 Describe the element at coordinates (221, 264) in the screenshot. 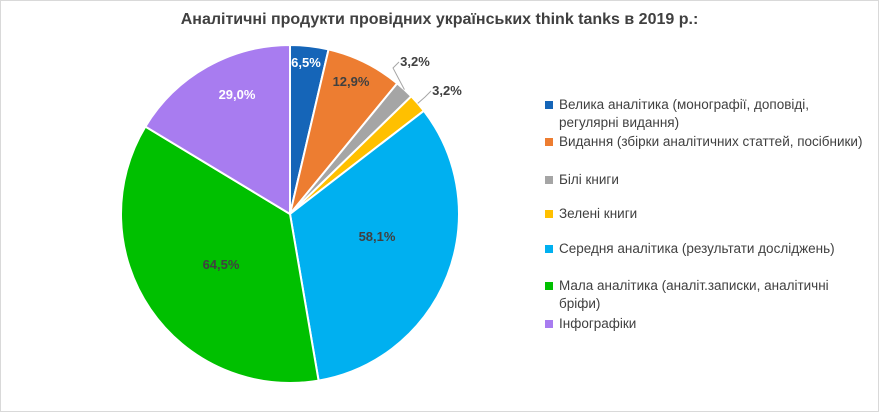

I see `data-label: 64,5%` at that location.